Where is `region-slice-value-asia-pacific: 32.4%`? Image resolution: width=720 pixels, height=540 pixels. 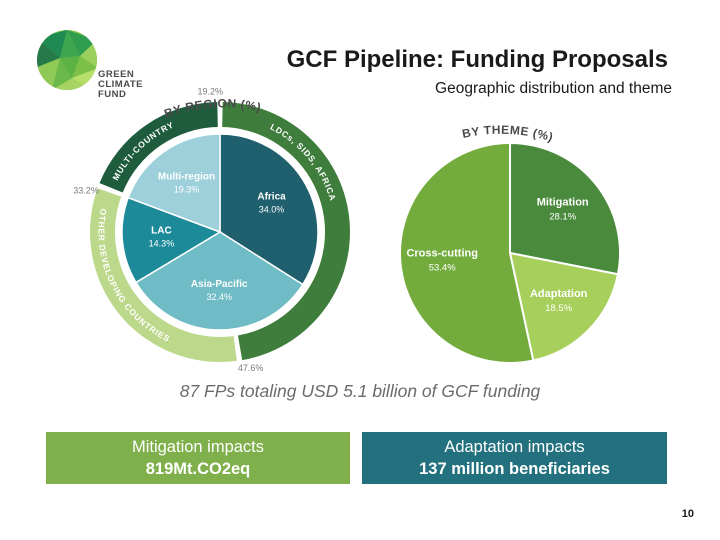 region-slice-value-asia-pacific: 32.4% is located at coordinates (219, 297).